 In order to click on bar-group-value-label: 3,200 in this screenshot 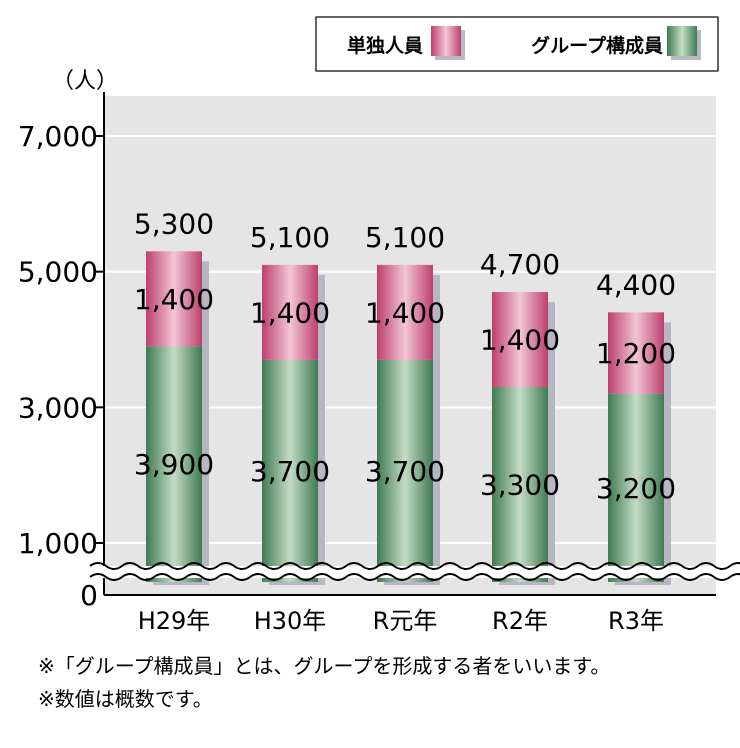, I will do `click(636, 488)`.